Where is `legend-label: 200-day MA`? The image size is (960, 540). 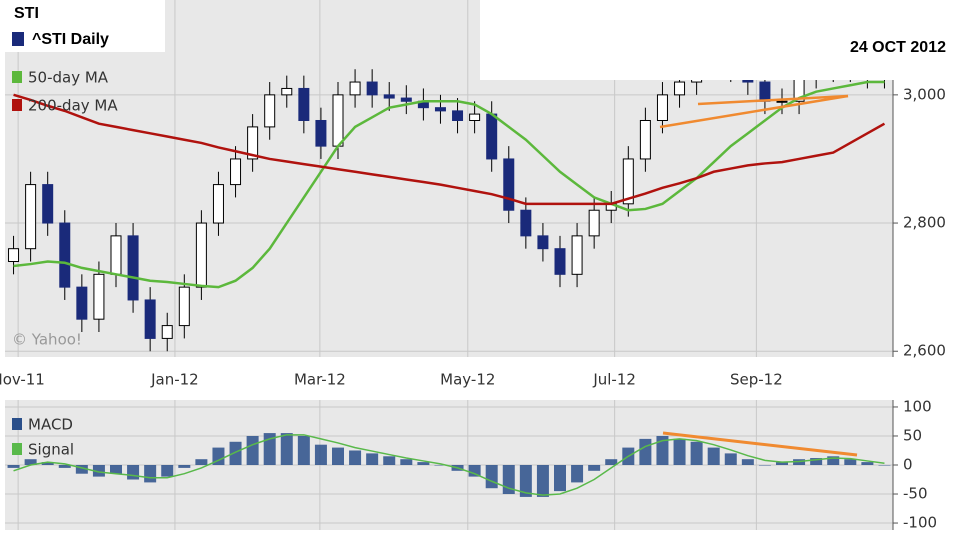 legend-label: 200-day MA is located at coordinates (73, 106).